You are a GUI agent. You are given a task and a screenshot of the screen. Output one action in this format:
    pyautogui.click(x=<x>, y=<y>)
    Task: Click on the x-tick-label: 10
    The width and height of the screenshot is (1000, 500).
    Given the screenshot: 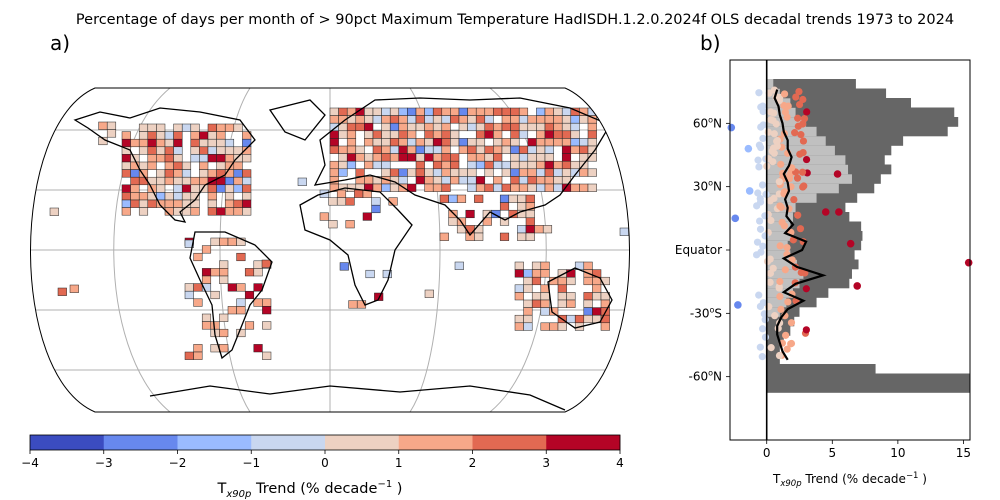 What is the action you would take?
    pyautogui.click(x=897, y=453)
    